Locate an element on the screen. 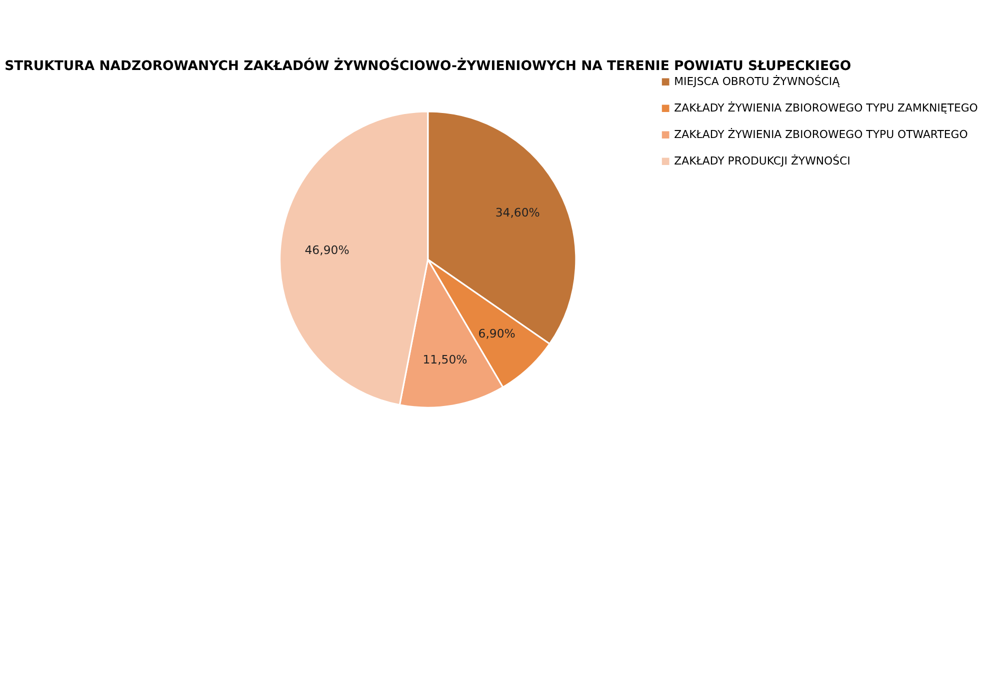 Image resolution: width=982 pixels, height=680 pixels. legend-label: MIEJSCA OBROTU ŻYWNOŚCIĄ is located at coordinates (757, 81).